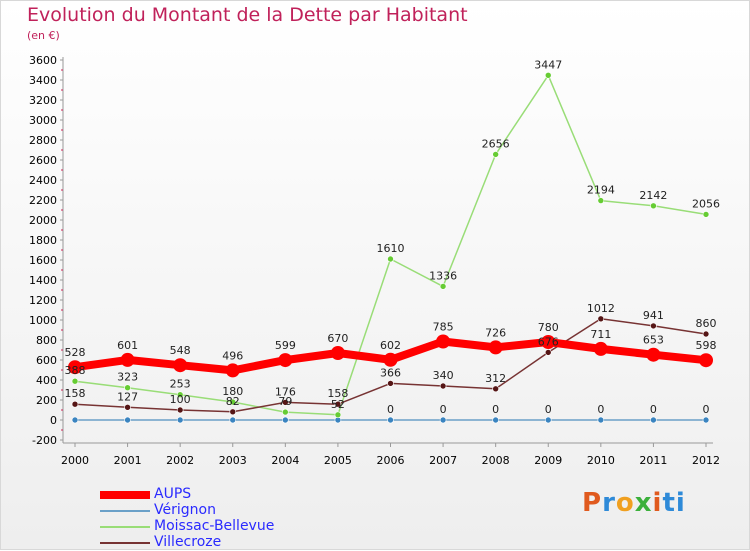  Describe the element at coordinates (220, 494) in the screenshot. I see `legend-item-aups: AUPS` at that location.